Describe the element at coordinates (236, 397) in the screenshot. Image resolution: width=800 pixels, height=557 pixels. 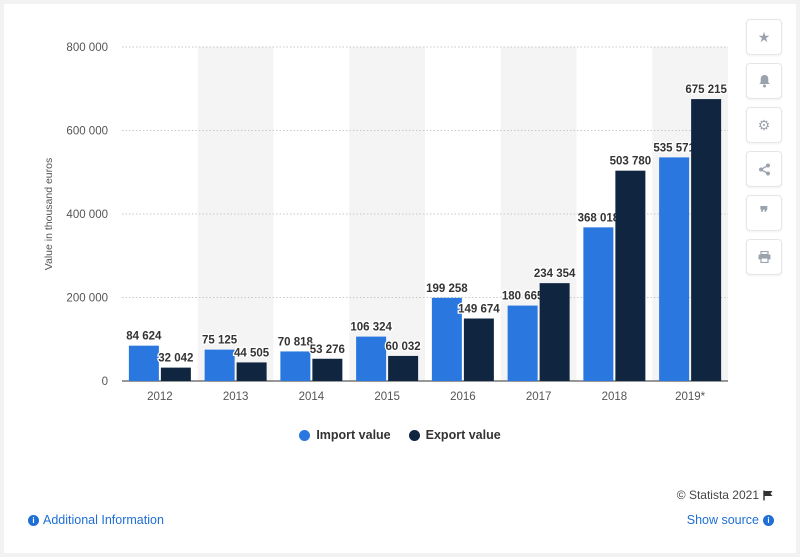
I see `x-tick-label: 2013` at that location.